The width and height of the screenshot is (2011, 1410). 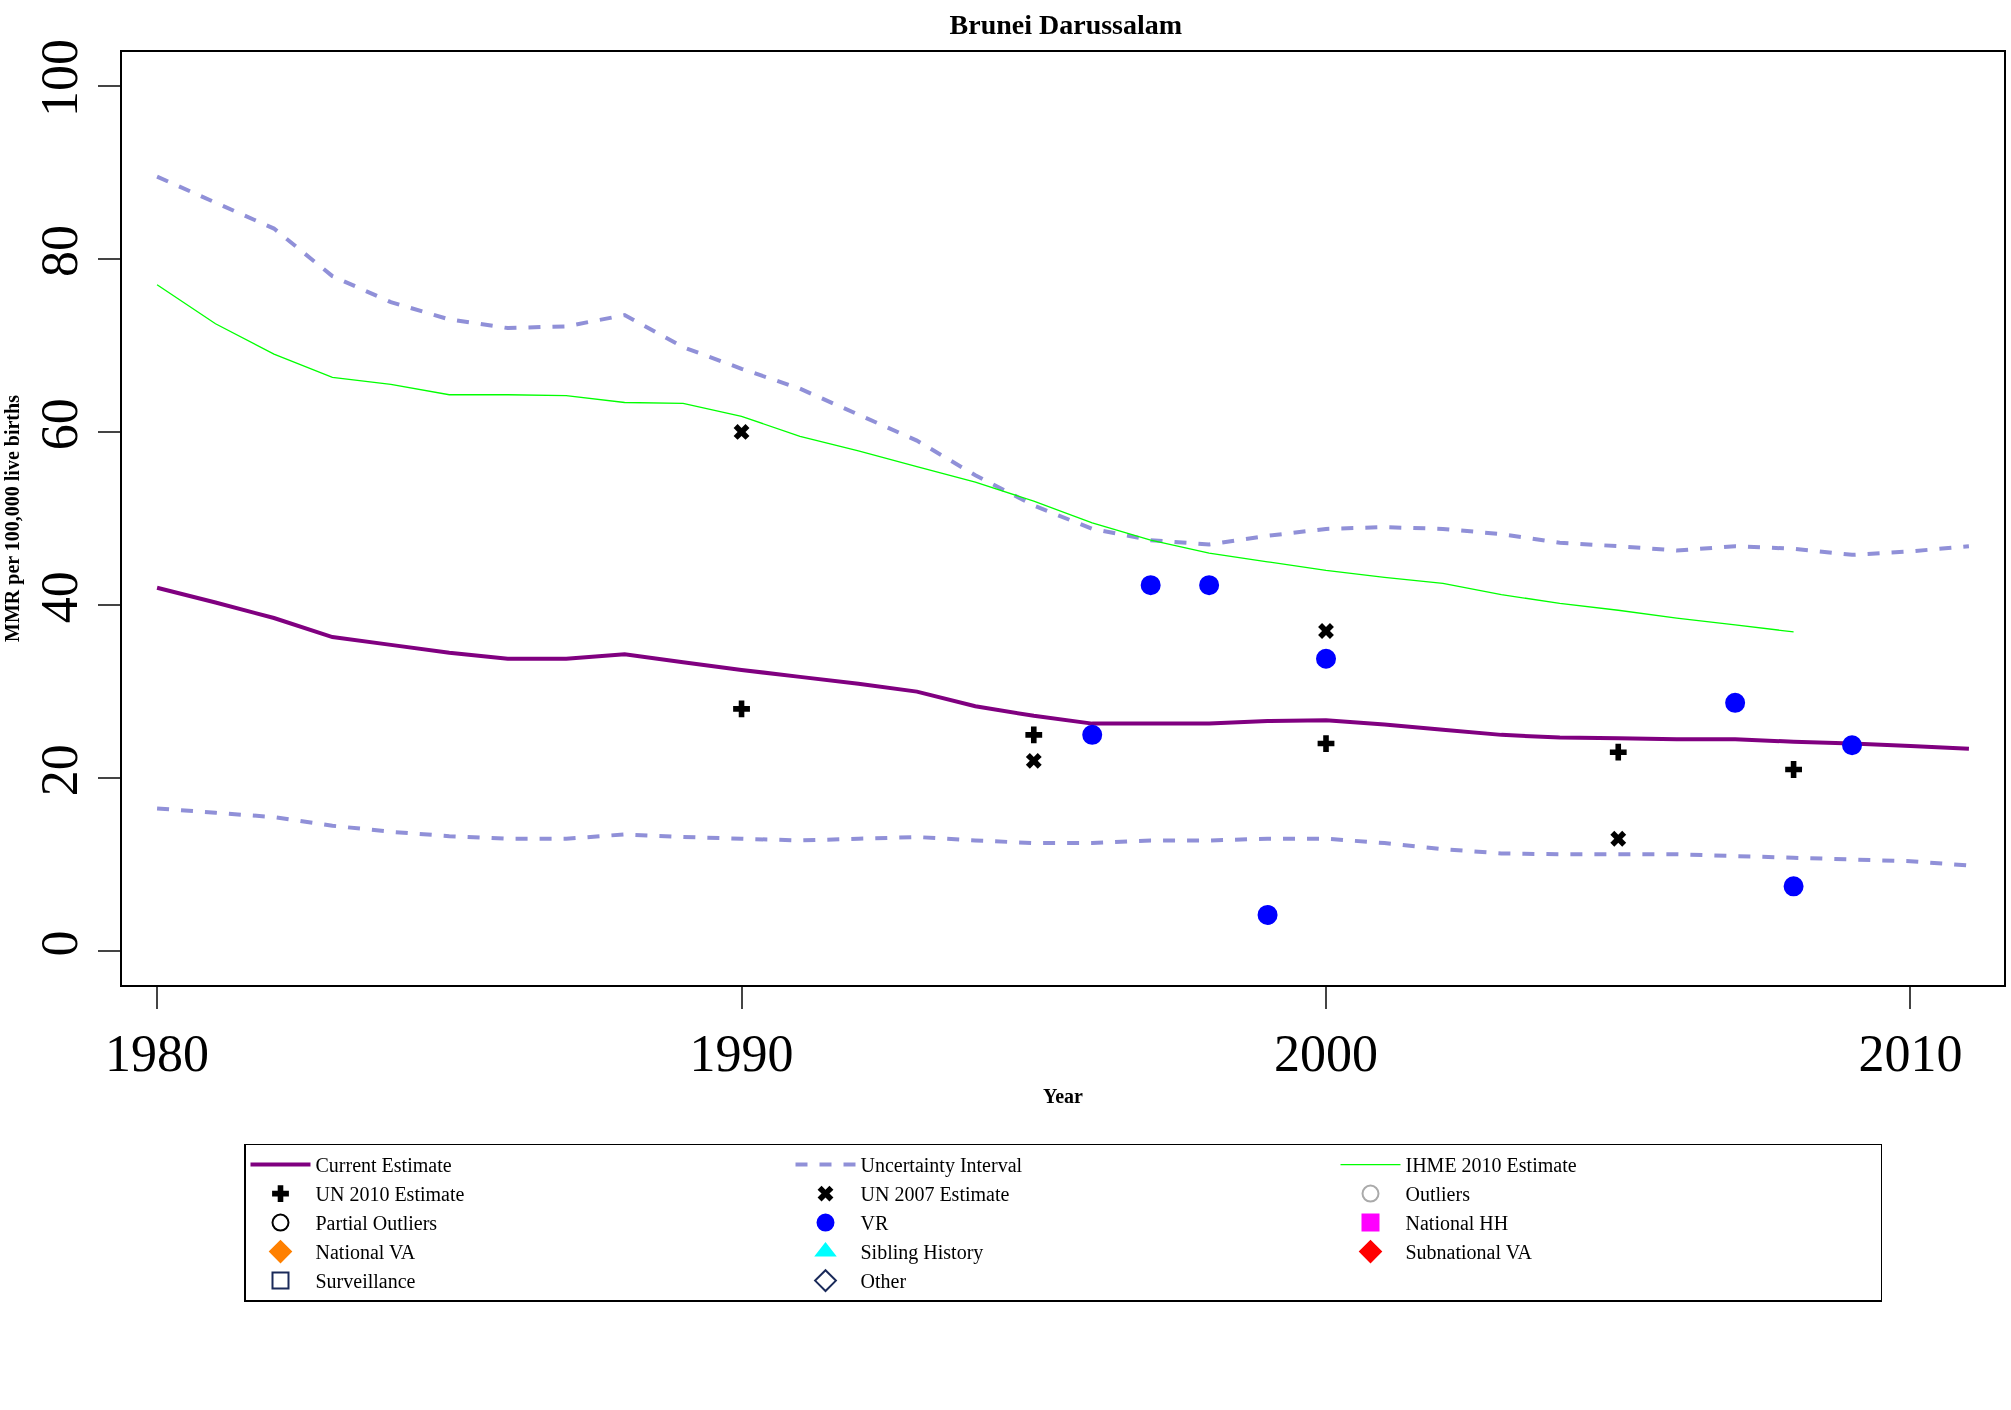 What do you see at coordinates (1326, 1054) in the screenshot?
I see `x-tick-label: 2000` at bounding box center [1326, 1054].